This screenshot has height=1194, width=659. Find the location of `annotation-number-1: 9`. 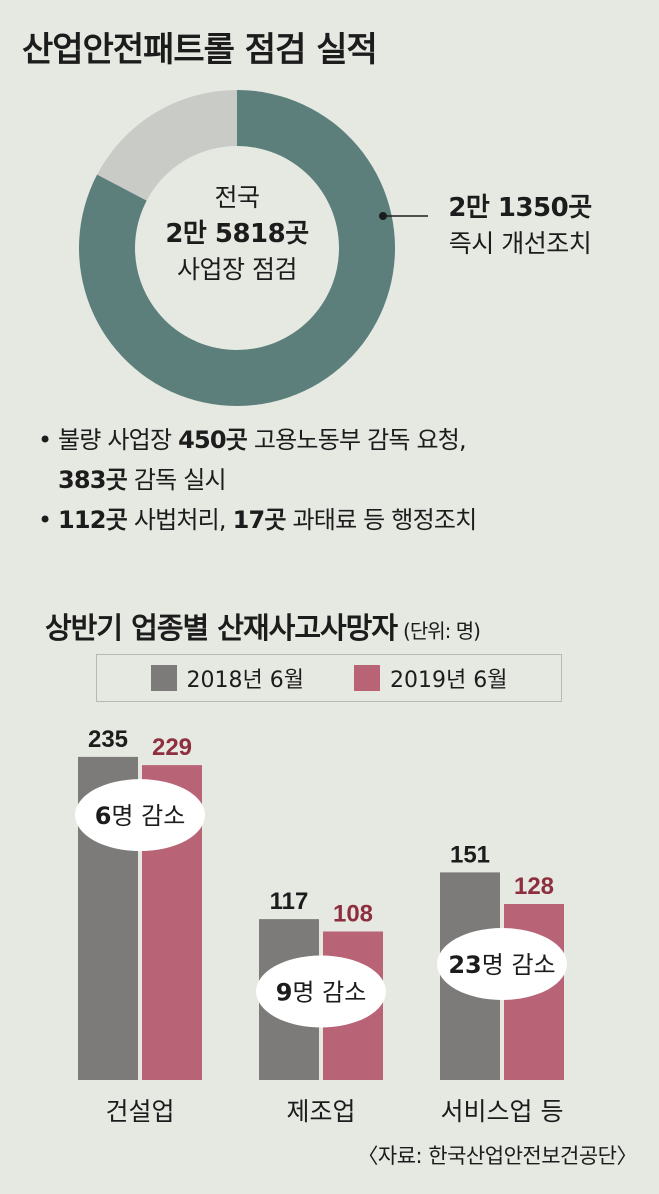

annotation-number-1: 9 is located at coordinates (284, 993).